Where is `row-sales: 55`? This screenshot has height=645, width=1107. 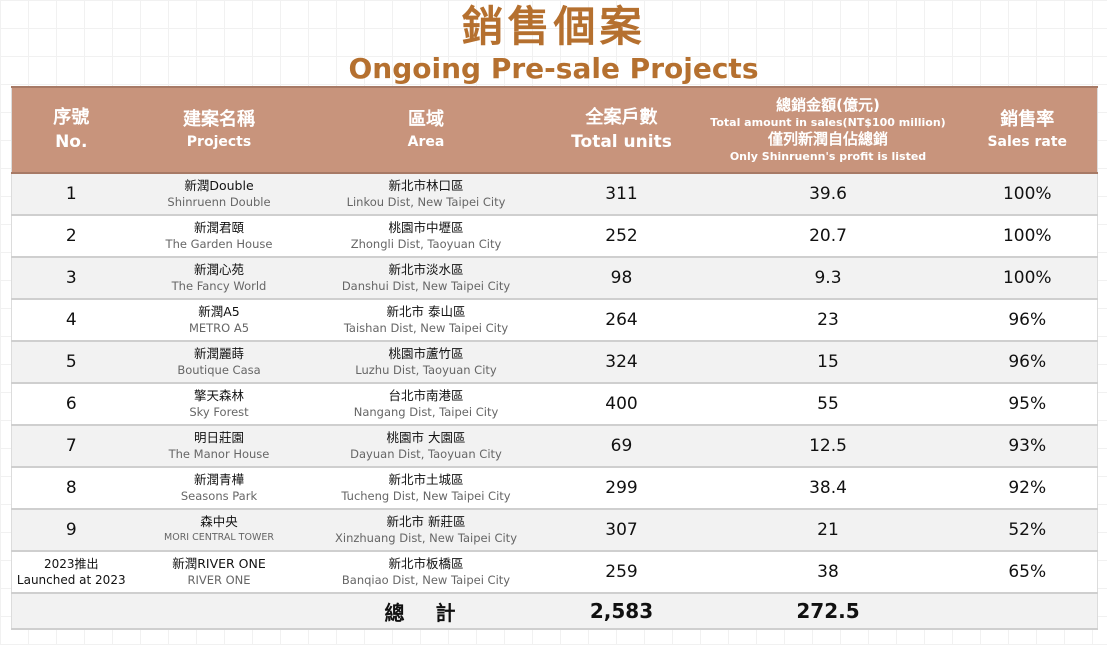 row-sales: 55 is located at coordinates (828, 404).